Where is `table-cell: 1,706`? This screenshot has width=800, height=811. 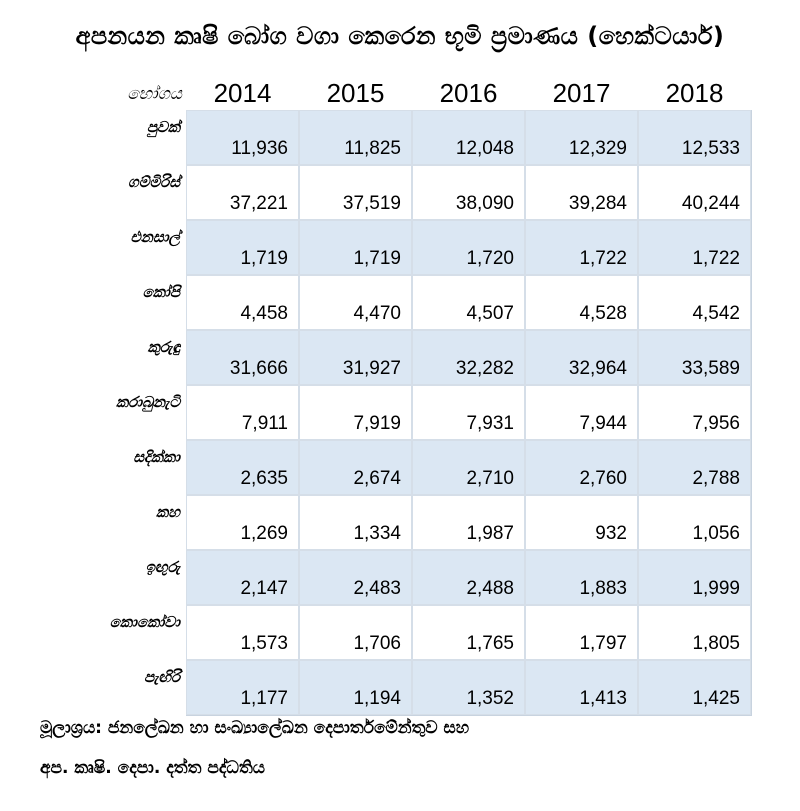 table-cell: 1,706 is located at coordinates (355, 632).